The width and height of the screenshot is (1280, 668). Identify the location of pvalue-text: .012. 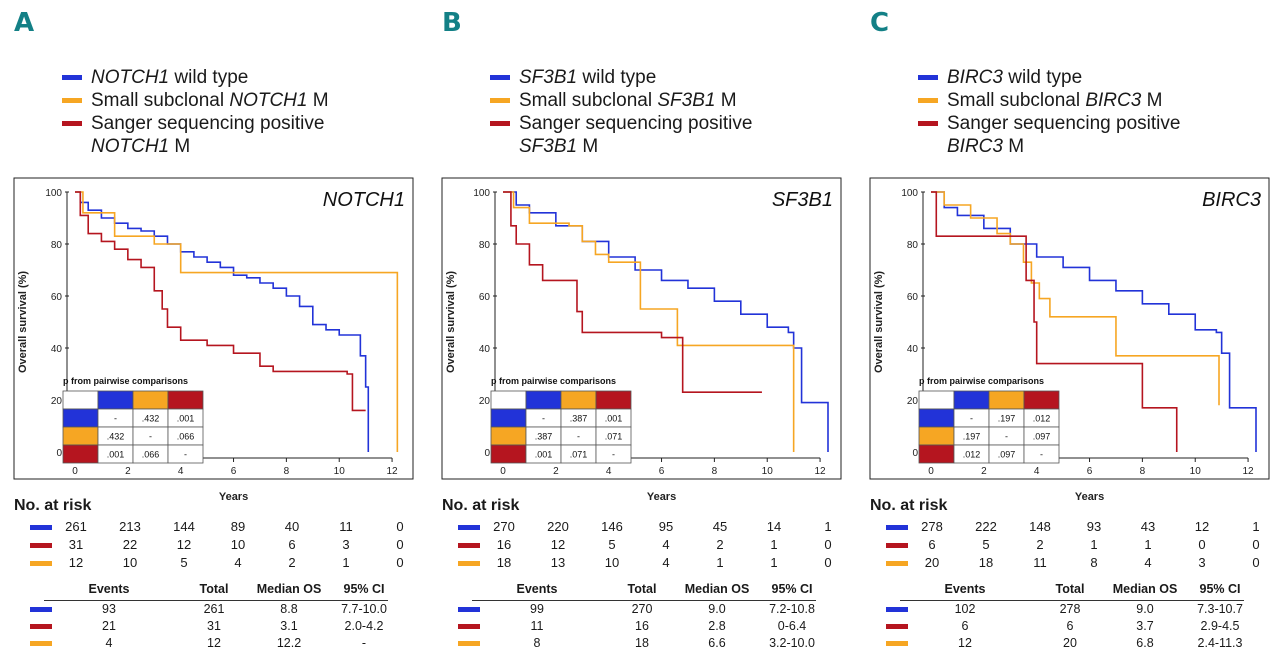
(1042, 419).